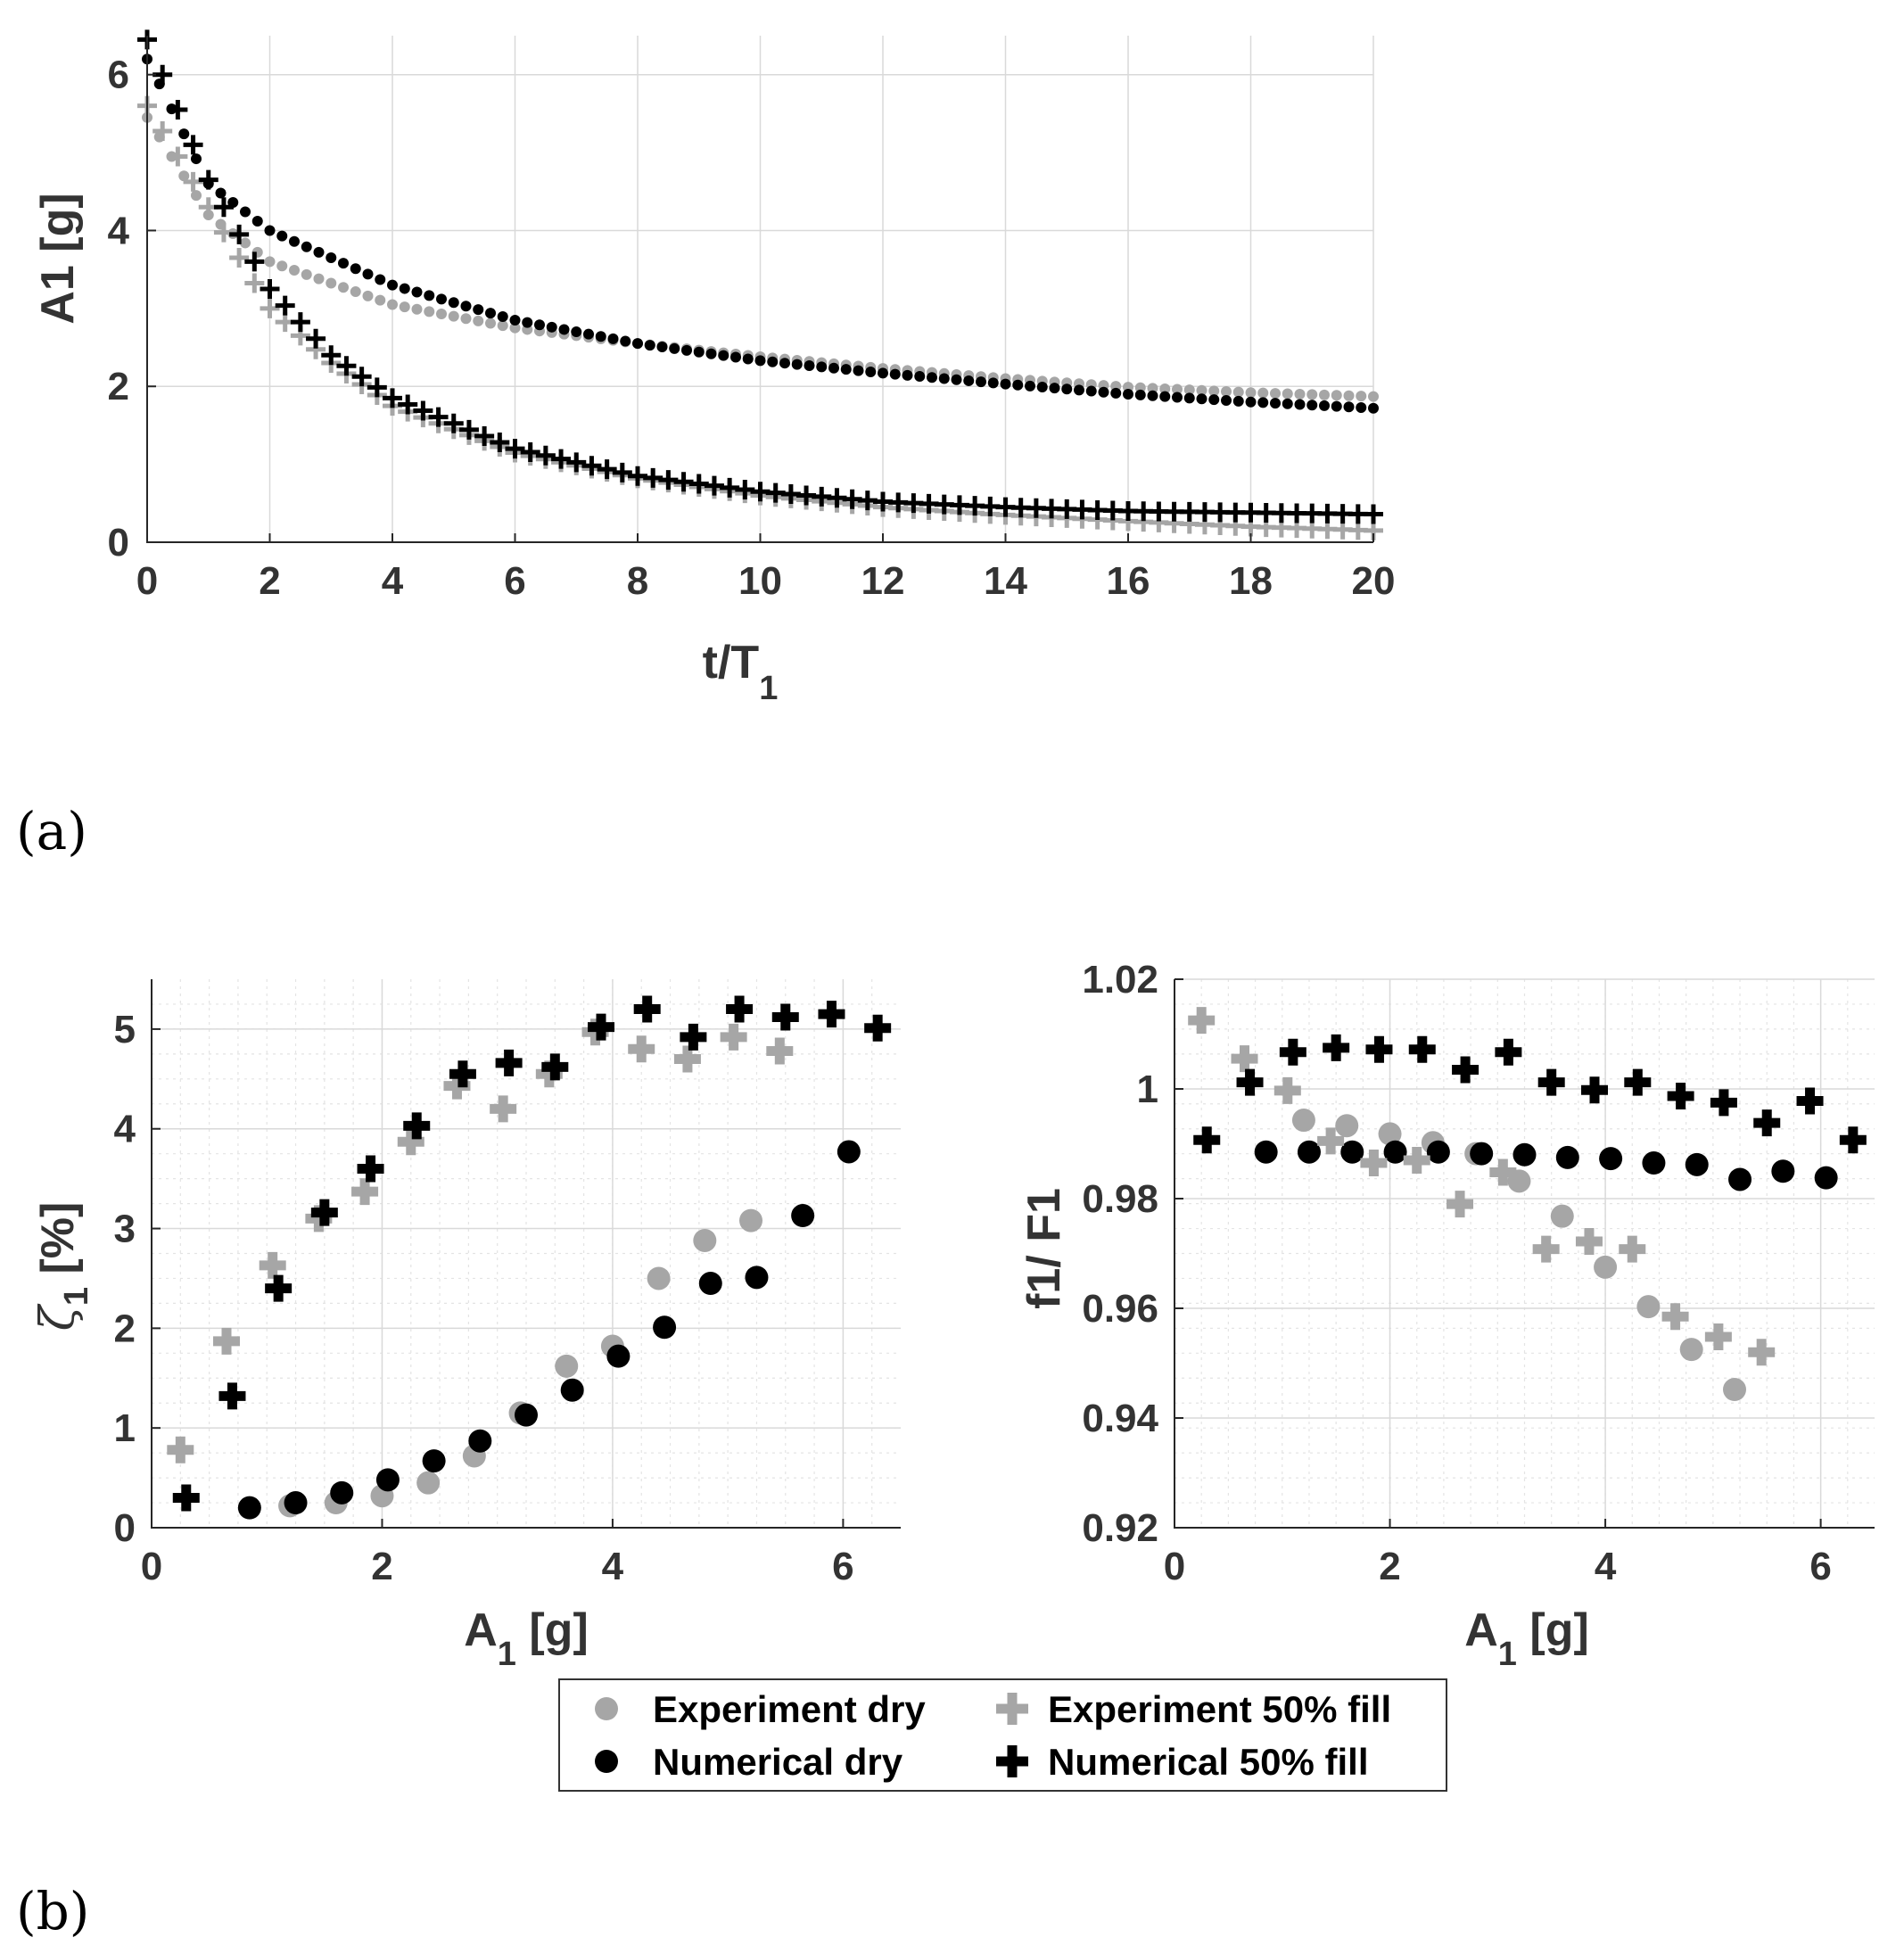 Image resolution: width=1904 pixels, height=1954 pixels. Describe the element at coordinates (1120, 1309) in the screenshot. I see `y-tick-label: 0.96` at that location.